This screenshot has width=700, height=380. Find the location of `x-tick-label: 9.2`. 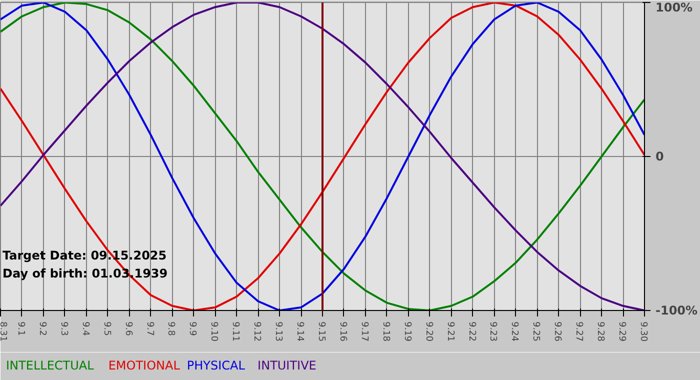

x-tick-label: 9.2 is located at coordinates (41, 329).